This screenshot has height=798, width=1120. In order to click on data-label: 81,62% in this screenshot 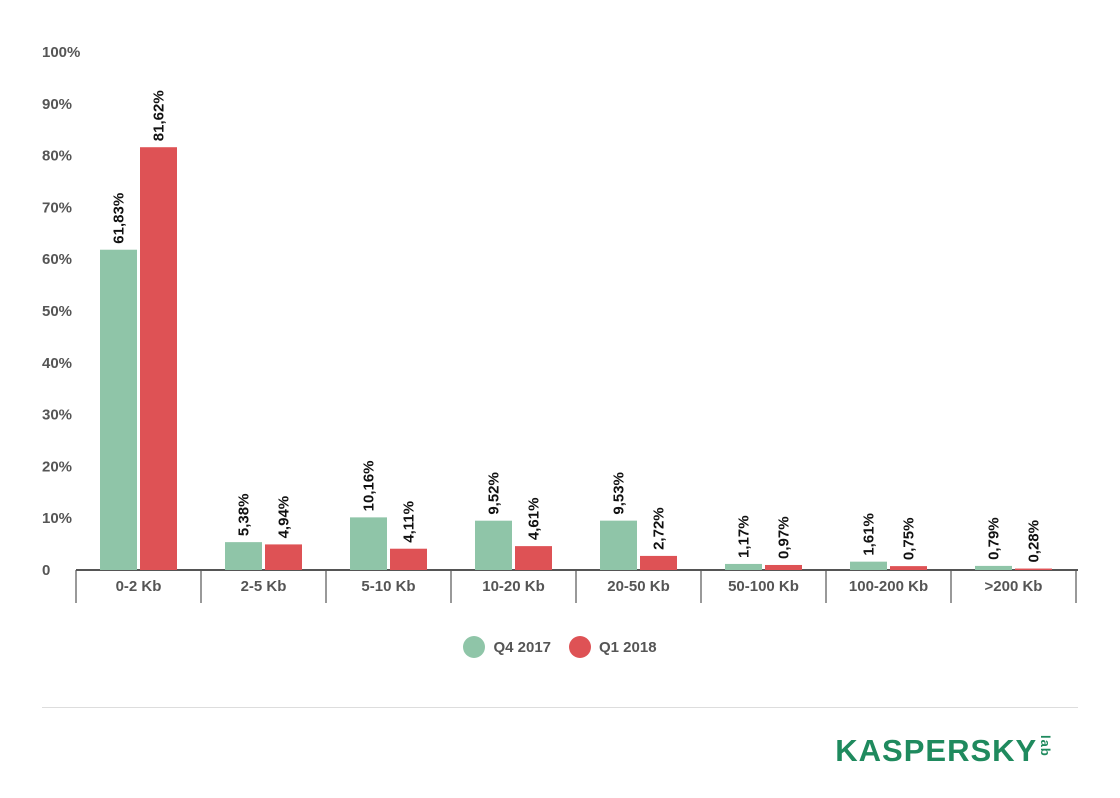, I will do `click(159, 115)`.